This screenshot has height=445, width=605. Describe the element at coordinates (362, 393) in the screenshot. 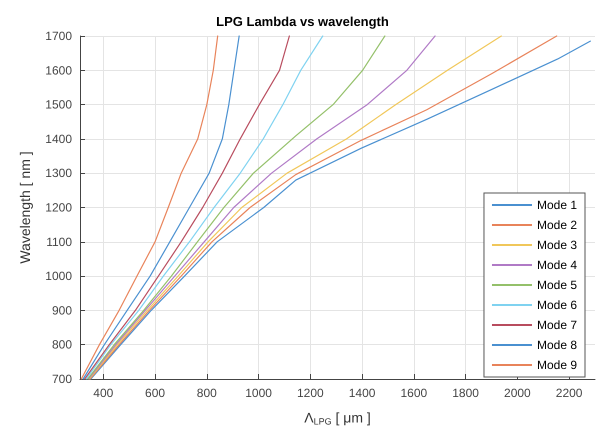

I see `x-tick-label: 1400` at that location.